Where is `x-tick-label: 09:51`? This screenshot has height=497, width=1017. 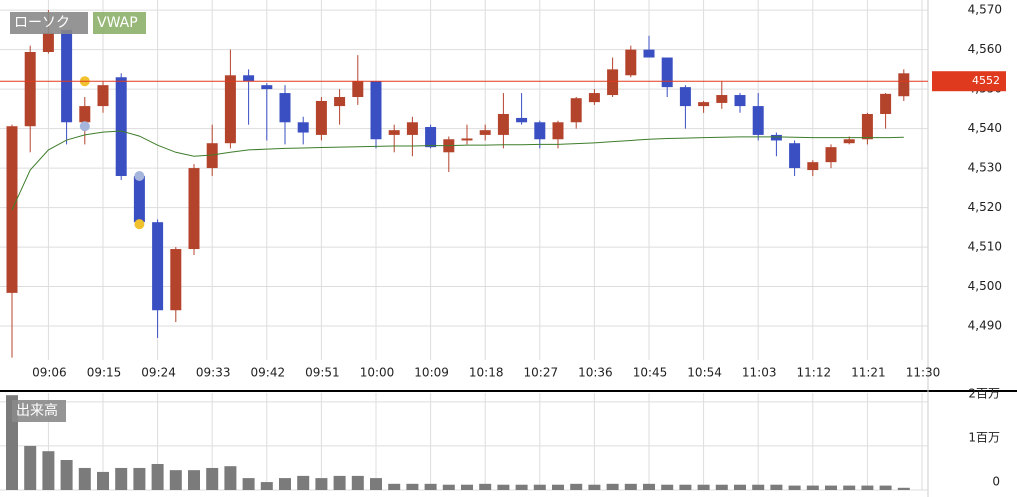 x-tick-label: 09:51 is located at coordinates (322, 373).